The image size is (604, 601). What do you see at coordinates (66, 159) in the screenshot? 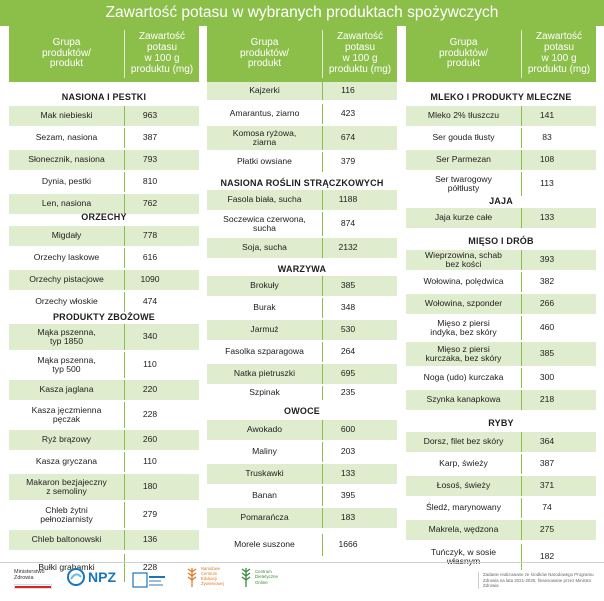
I see `product-name: Słonecznik, nasiona` at bounding box center [66, 159].